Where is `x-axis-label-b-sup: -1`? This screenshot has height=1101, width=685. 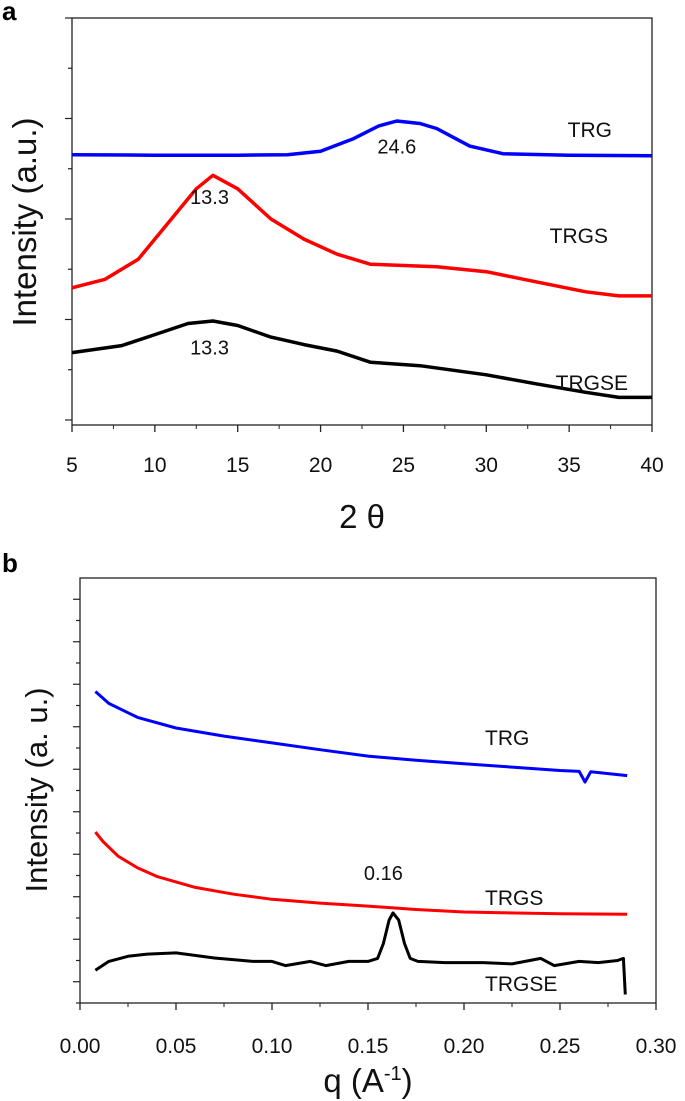 x-axis-label-b-sup: -1 is located at coordinates (393, 1074).